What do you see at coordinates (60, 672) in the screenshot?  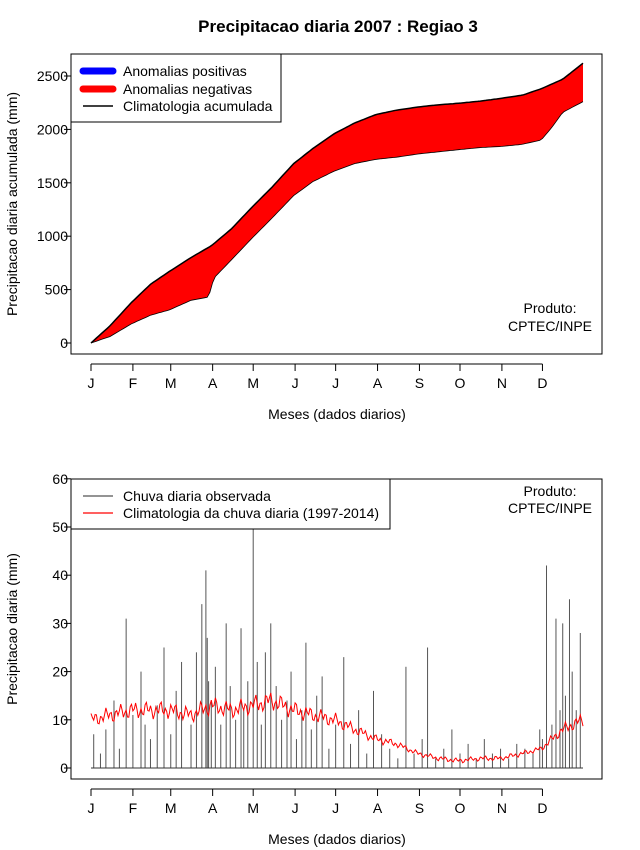 I see `daily-y-tick-label: 20` at bounding box center [60, 672].